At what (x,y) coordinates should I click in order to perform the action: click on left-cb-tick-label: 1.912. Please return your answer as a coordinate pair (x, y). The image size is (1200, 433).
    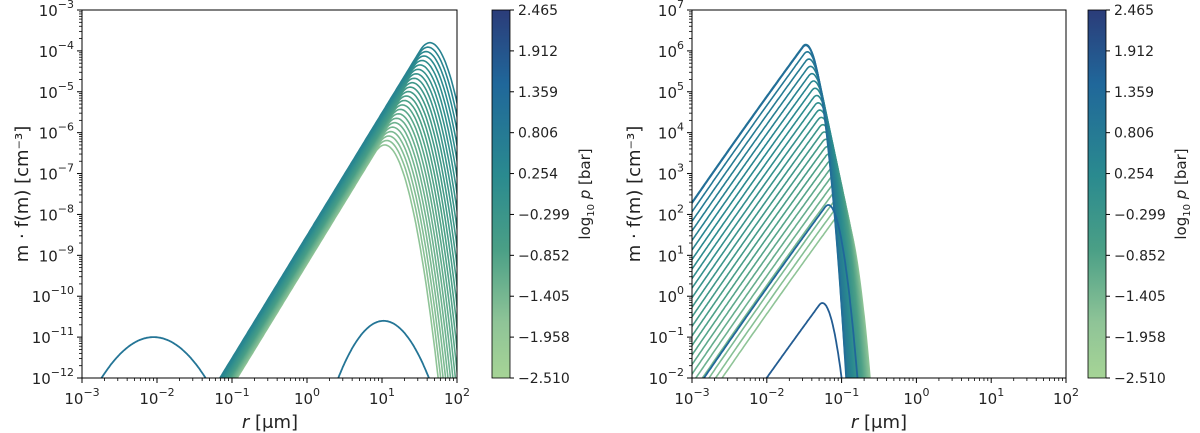
    Looking at the image, I should click on (538, 52).